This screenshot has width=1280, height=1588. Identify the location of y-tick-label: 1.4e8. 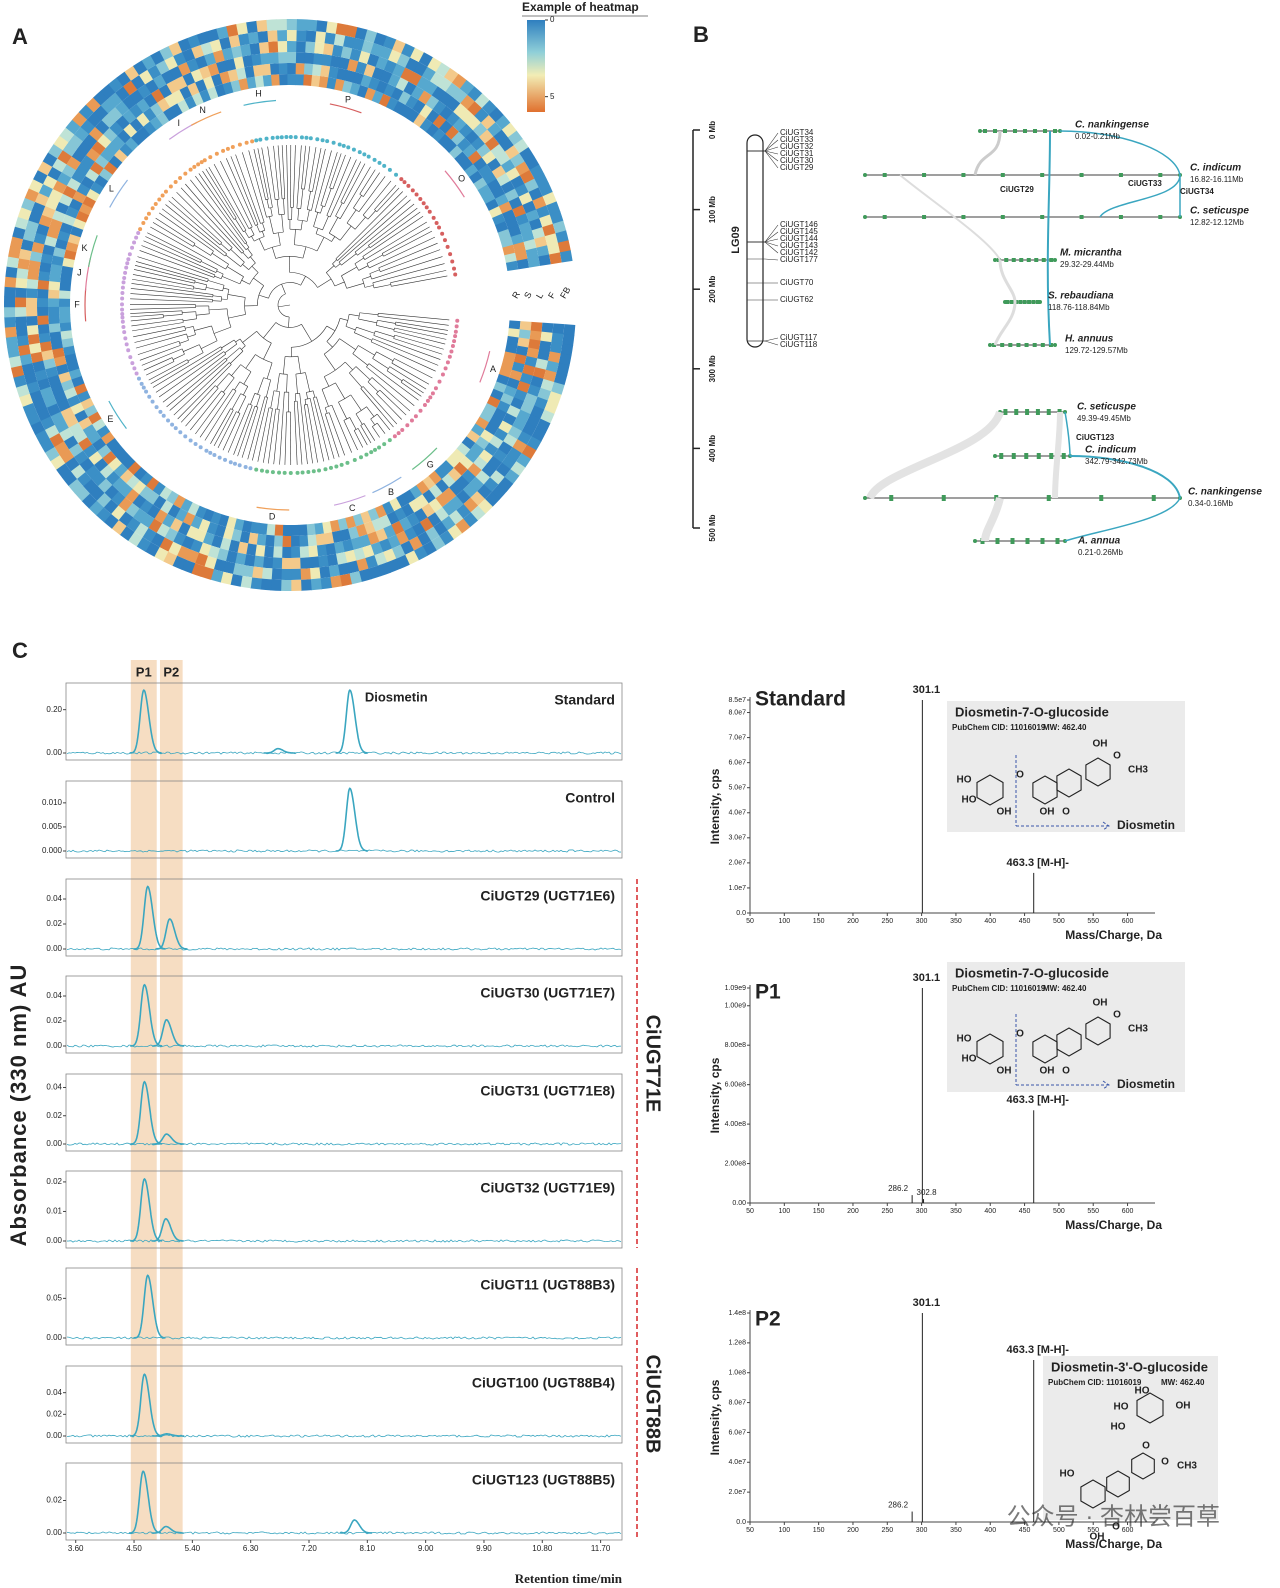
(737, 1313).